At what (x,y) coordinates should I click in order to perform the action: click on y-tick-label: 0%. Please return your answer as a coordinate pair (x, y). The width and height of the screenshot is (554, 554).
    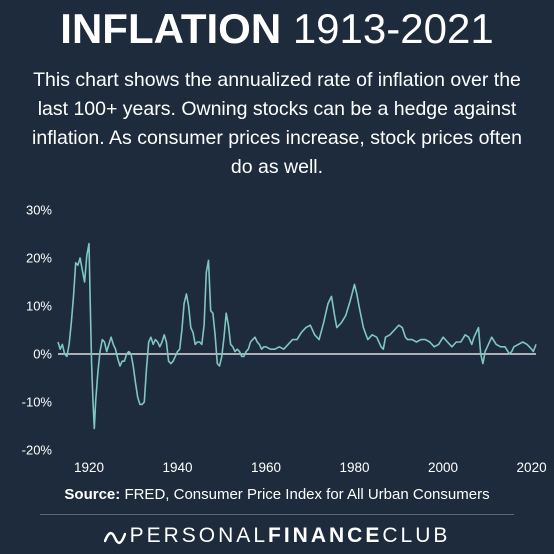
    Looking at the image, I should click on (42, 354).